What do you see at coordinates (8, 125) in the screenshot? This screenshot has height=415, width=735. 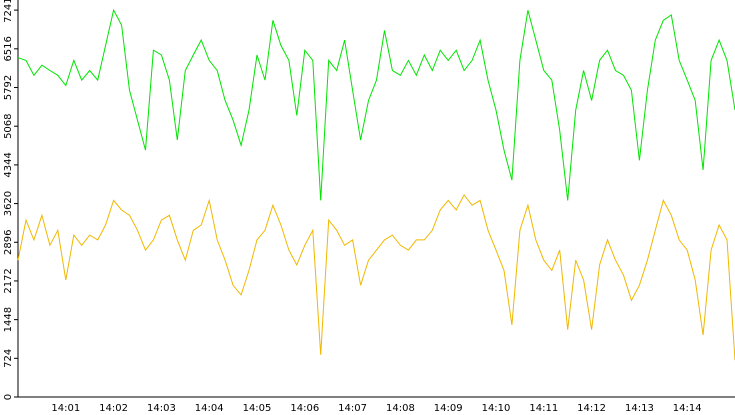 I see `y-tick-label: 5068` at bounding box center [8, 125].